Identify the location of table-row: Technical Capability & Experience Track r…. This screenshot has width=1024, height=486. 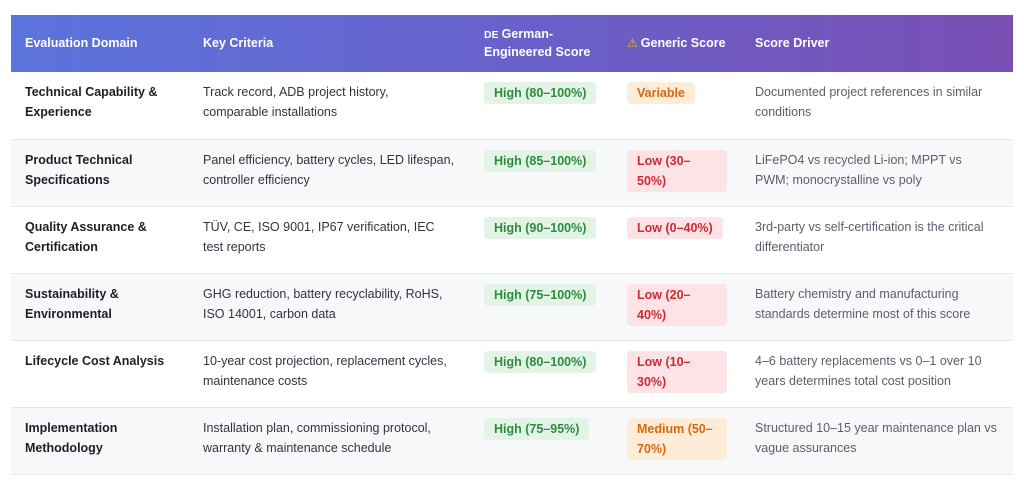
(512, 105).